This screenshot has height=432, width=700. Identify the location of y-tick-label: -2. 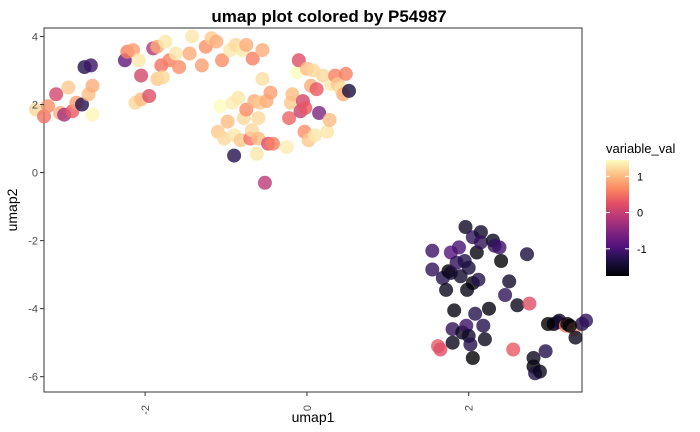
(33, 242).